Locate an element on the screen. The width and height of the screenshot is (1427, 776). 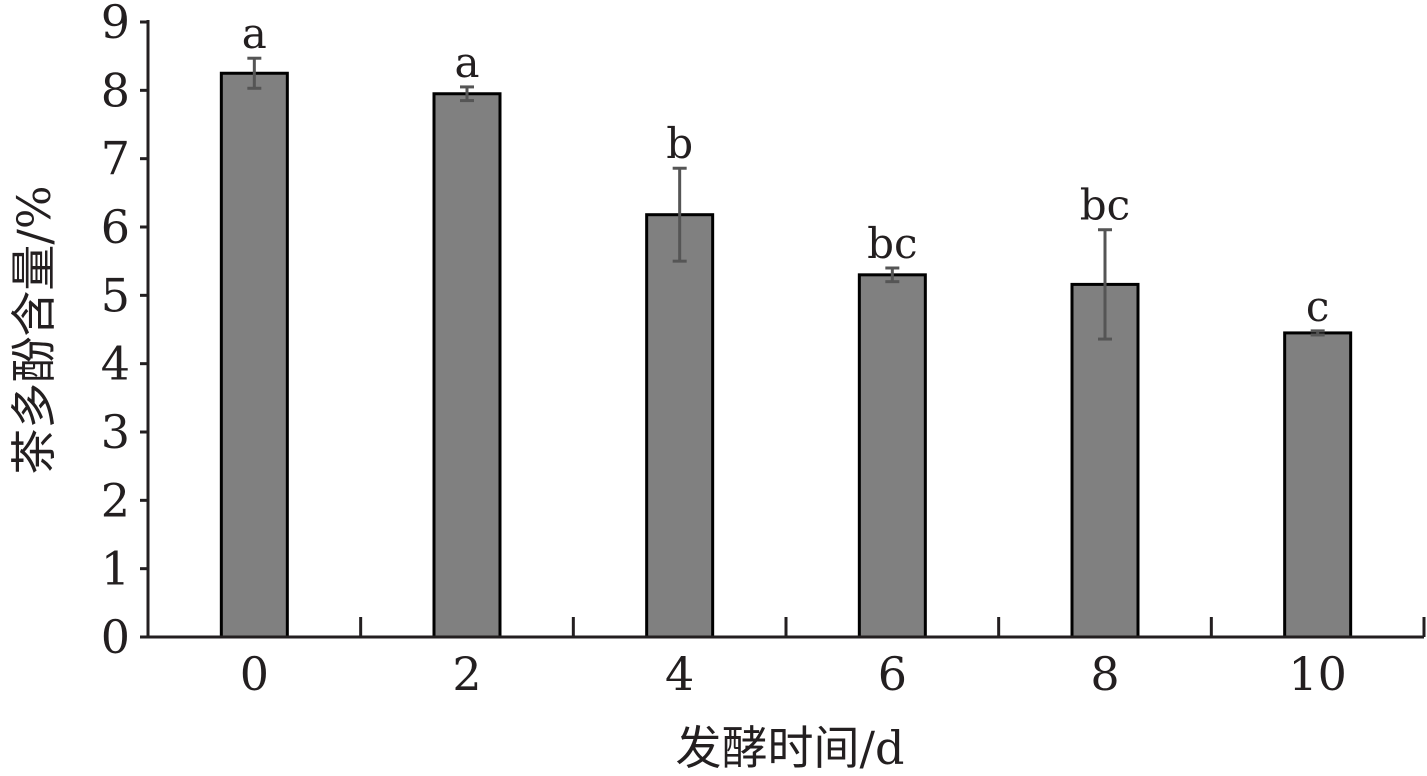
x-tick-label: 0 is located at coordinates (254, 674).